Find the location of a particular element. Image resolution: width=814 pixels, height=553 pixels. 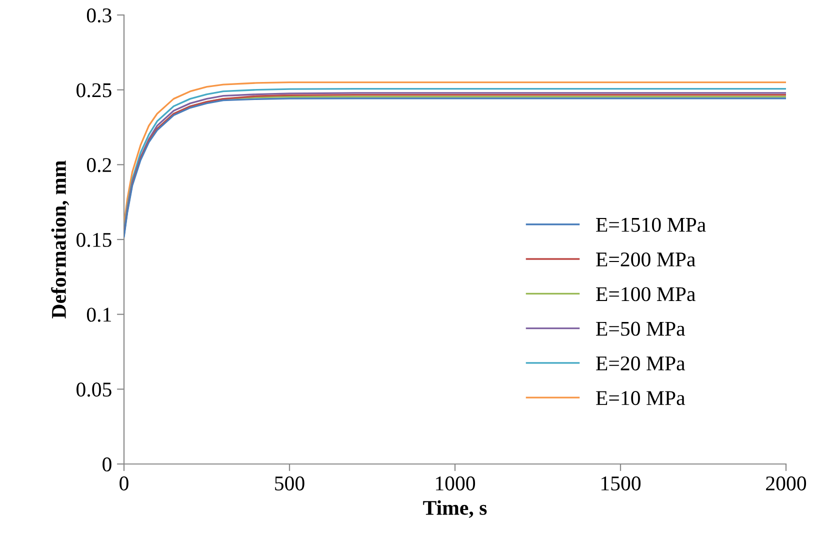

y-tick-label: 0.05 is located at coordinates (94, 389).